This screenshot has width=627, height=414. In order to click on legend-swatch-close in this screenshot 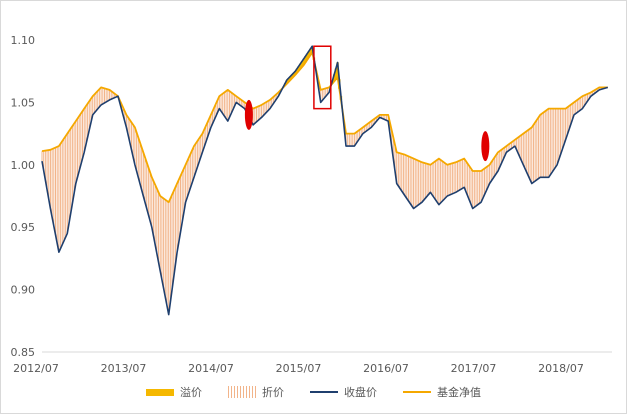, I will do `click(324, 392)`.